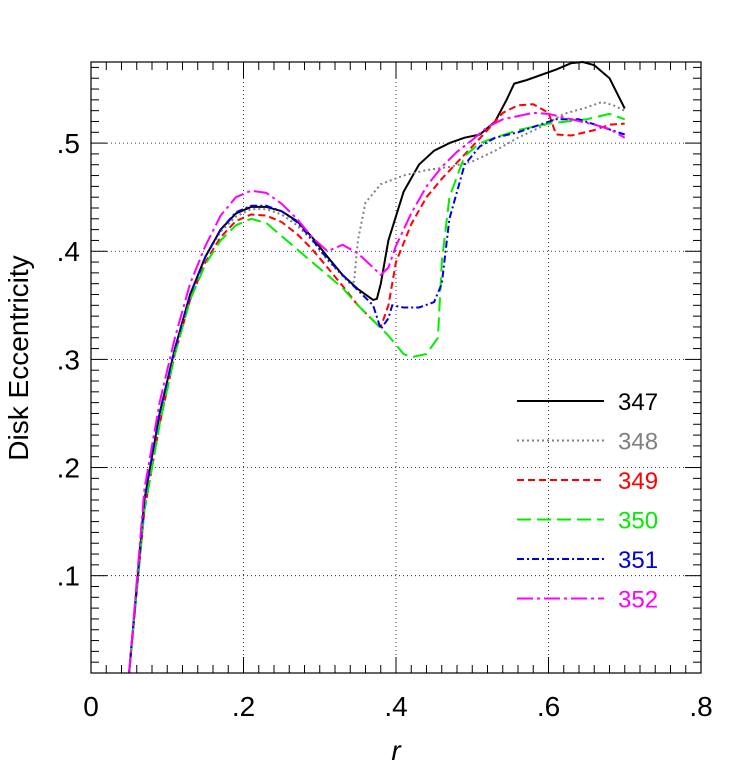 Image resolution: width=736 pixels, height=778 pixels. I want to click on y-tick-label: .3, so click(68, 359).